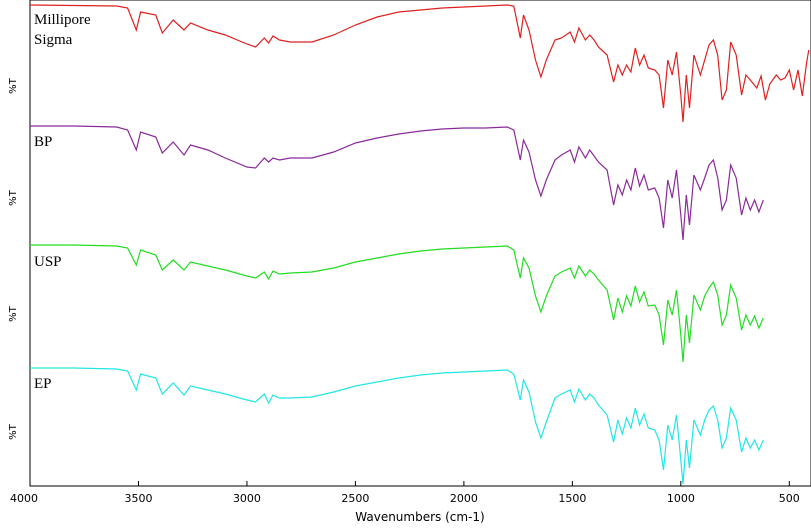 The image size is (811, 531). What do you see at coordinates (247, 498) in the screenshot?
I see `x-tick-label: 3000` at bounding box center [247, 498].